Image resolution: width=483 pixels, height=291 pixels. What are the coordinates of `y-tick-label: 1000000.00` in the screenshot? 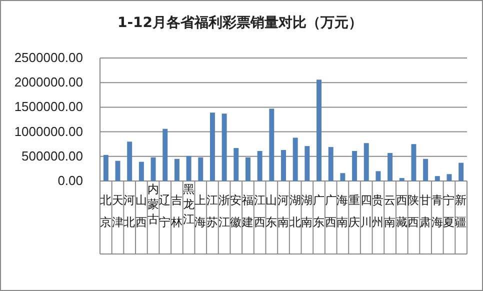 It's located at (48, 131).